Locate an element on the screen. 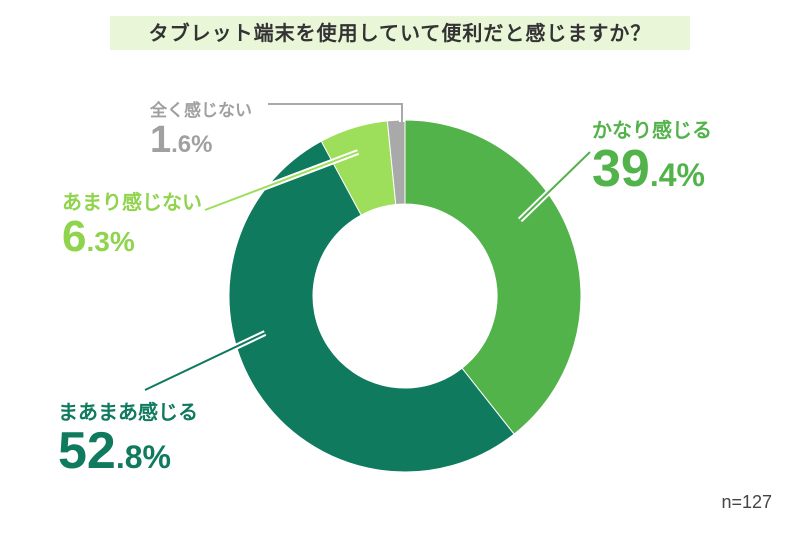 This screenshot has height=533, width=800. slice-label-amari: あまり感じない 6.3% is located at coordinates (132, 222).